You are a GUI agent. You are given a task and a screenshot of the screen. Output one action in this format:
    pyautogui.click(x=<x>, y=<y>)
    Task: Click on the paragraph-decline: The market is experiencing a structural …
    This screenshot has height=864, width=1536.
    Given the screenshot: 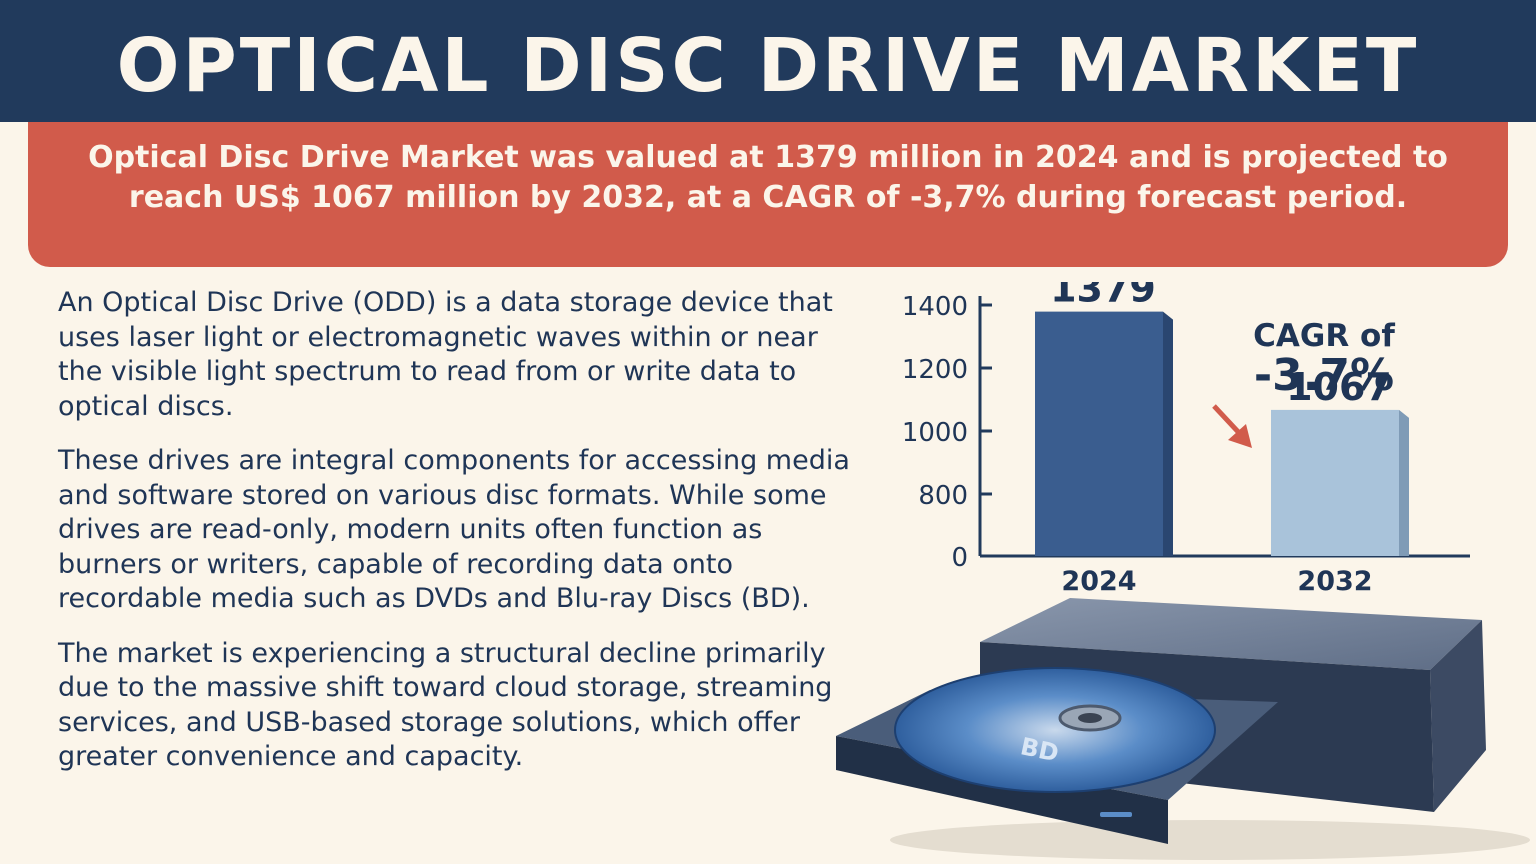 What is the action you would take?
    pyautogui.click(x=445, y=705)
    